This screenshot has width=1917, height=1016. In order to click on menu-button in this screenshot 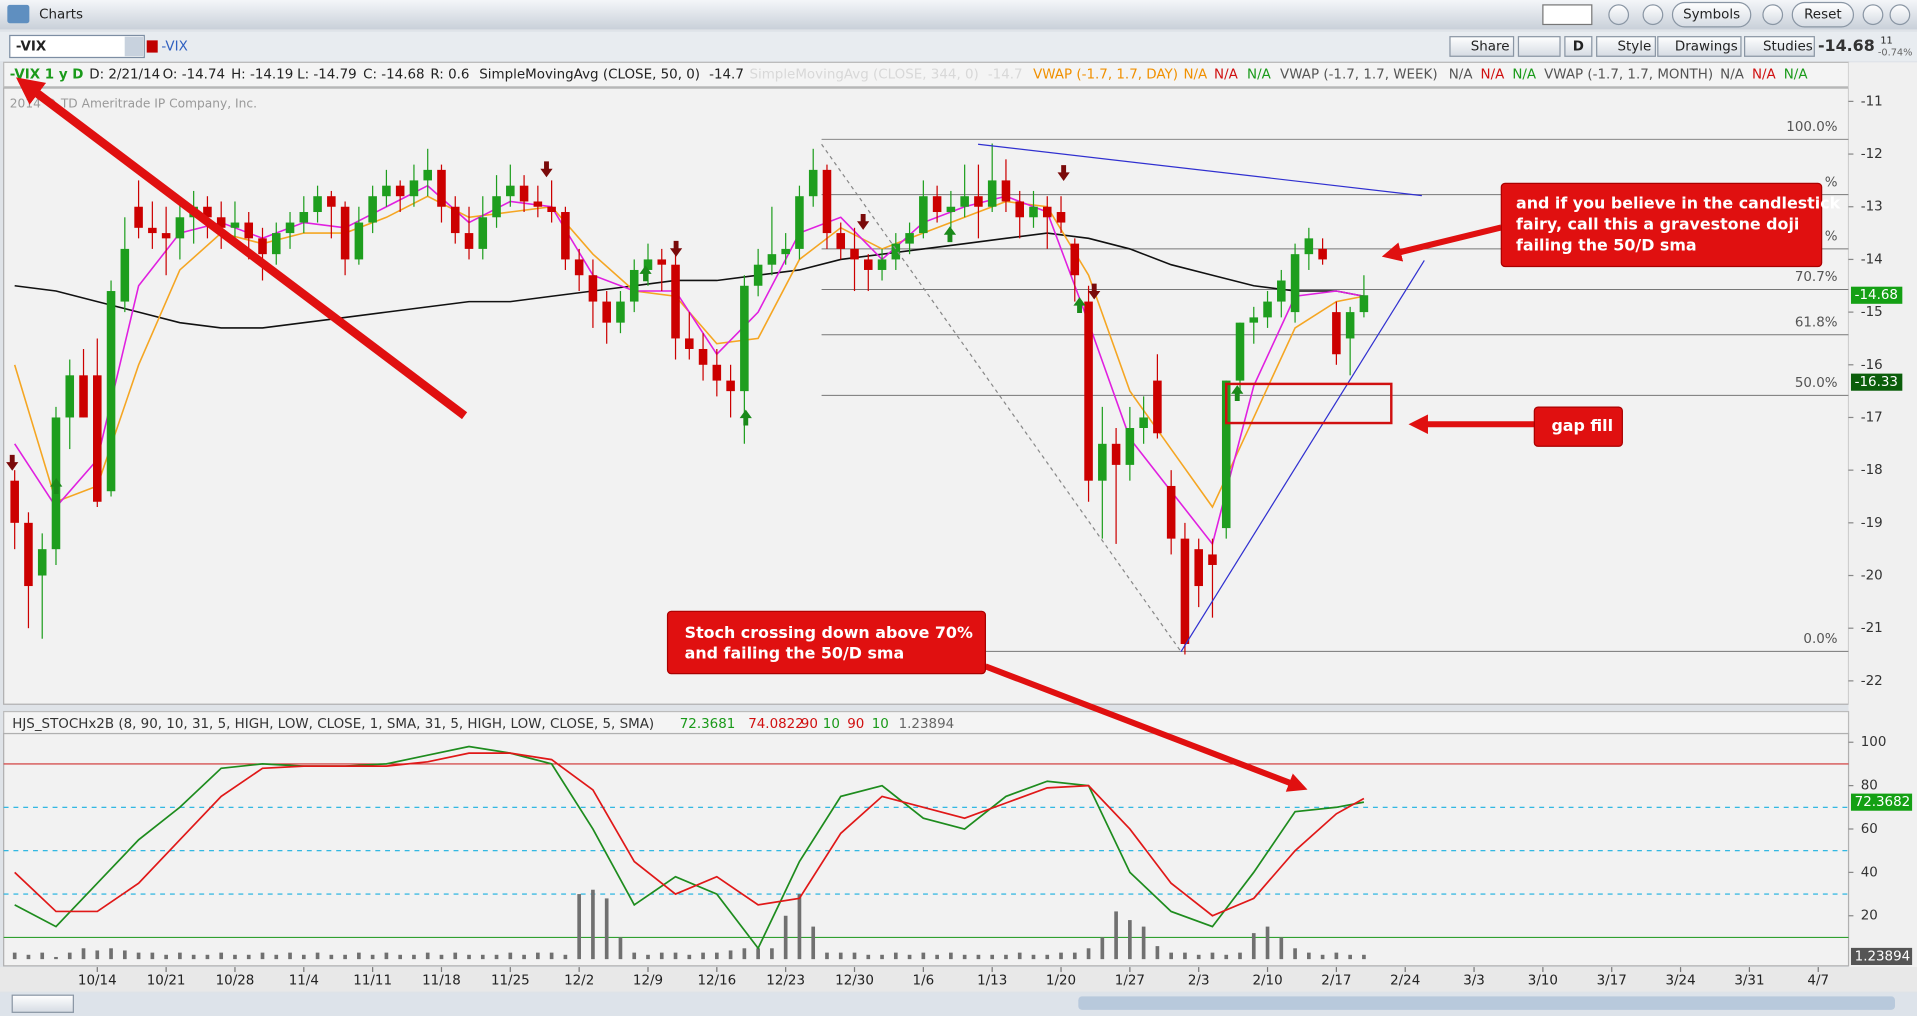, I will do `click(1900, 15)`.